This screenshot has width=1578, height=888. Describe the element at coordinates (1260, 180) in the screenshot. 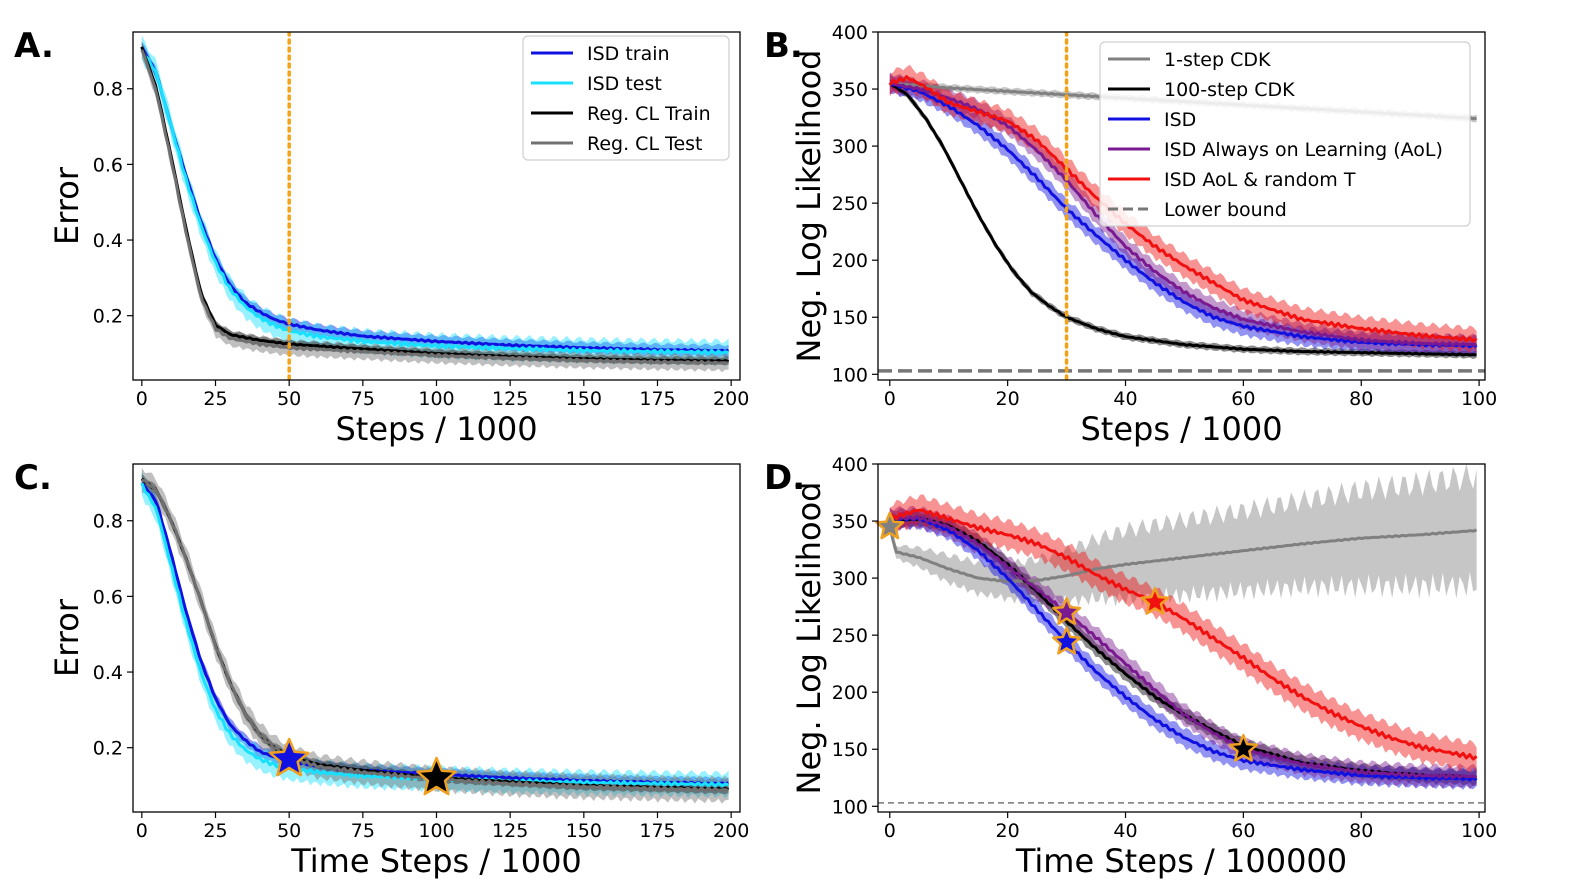

I see `legend-label-isd-aol-random-t: ISD AoL & random T` at that location.